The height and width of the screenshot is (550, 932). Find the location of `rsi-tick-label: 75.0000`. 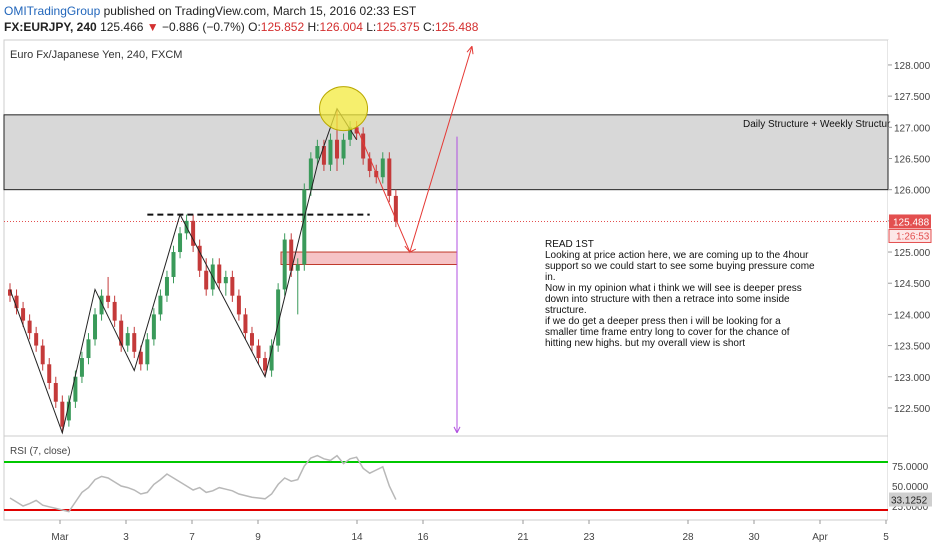

rsi-tick-label: 75.0000 is located at coordinates (910, 467).